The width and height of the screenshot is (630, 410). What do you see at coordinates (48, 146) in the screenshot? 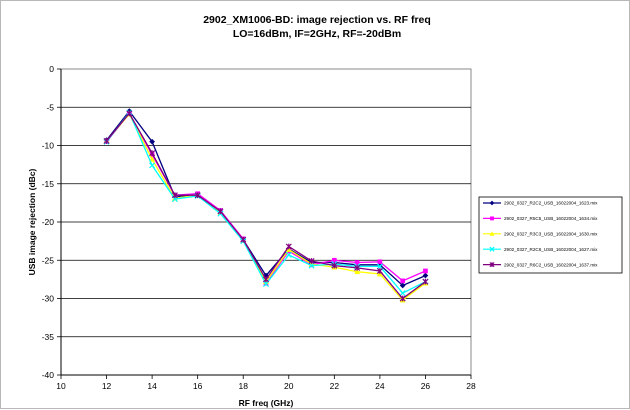
I see `y-tick-label: -10` at bounding box center [48, 146].